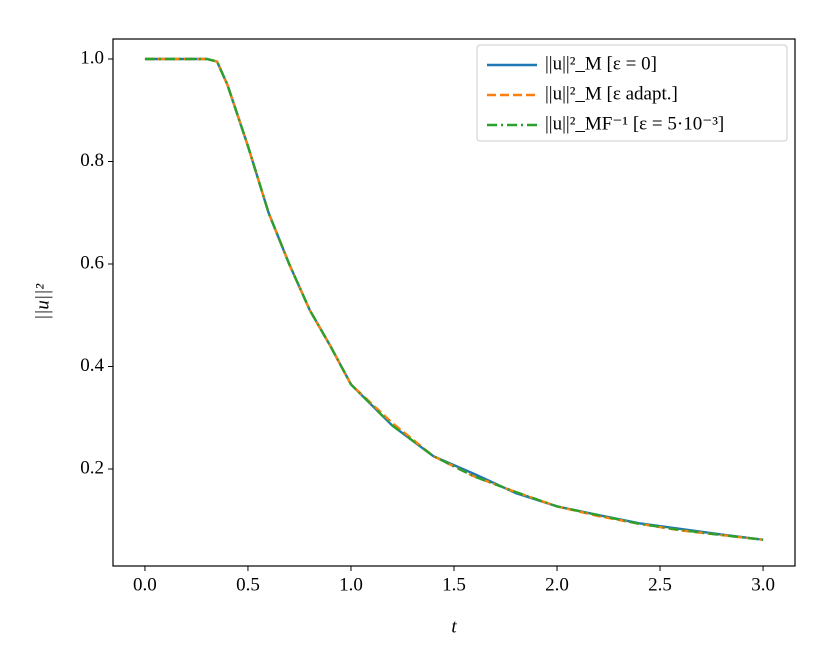 The width and height of the screenshot is (830, 664). Describe the element at coordinates (92, 262) in the screenshot. I see `y-tick-label: 0.6` at that location.